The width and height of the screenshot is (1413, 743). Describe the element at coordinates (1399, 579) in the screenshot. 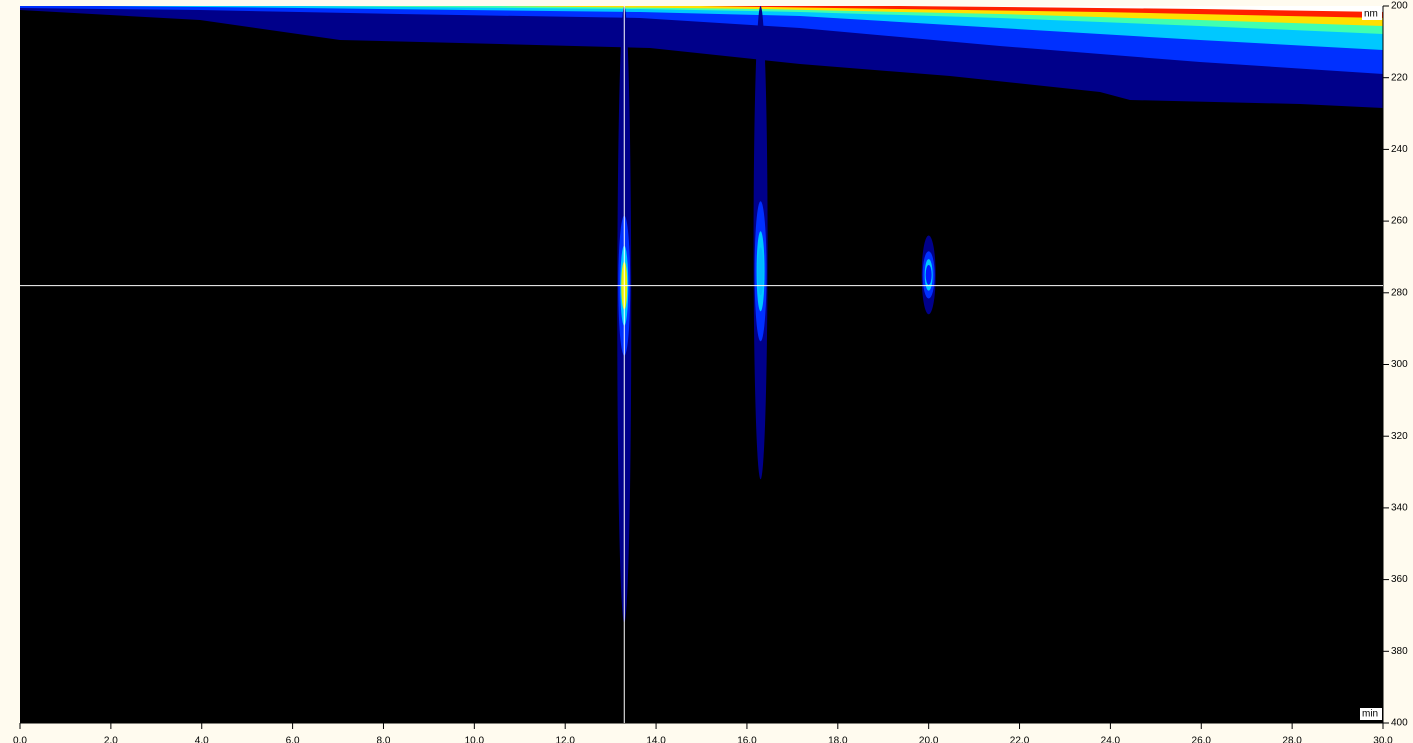

I see `y-tick-label: 360` at that location.